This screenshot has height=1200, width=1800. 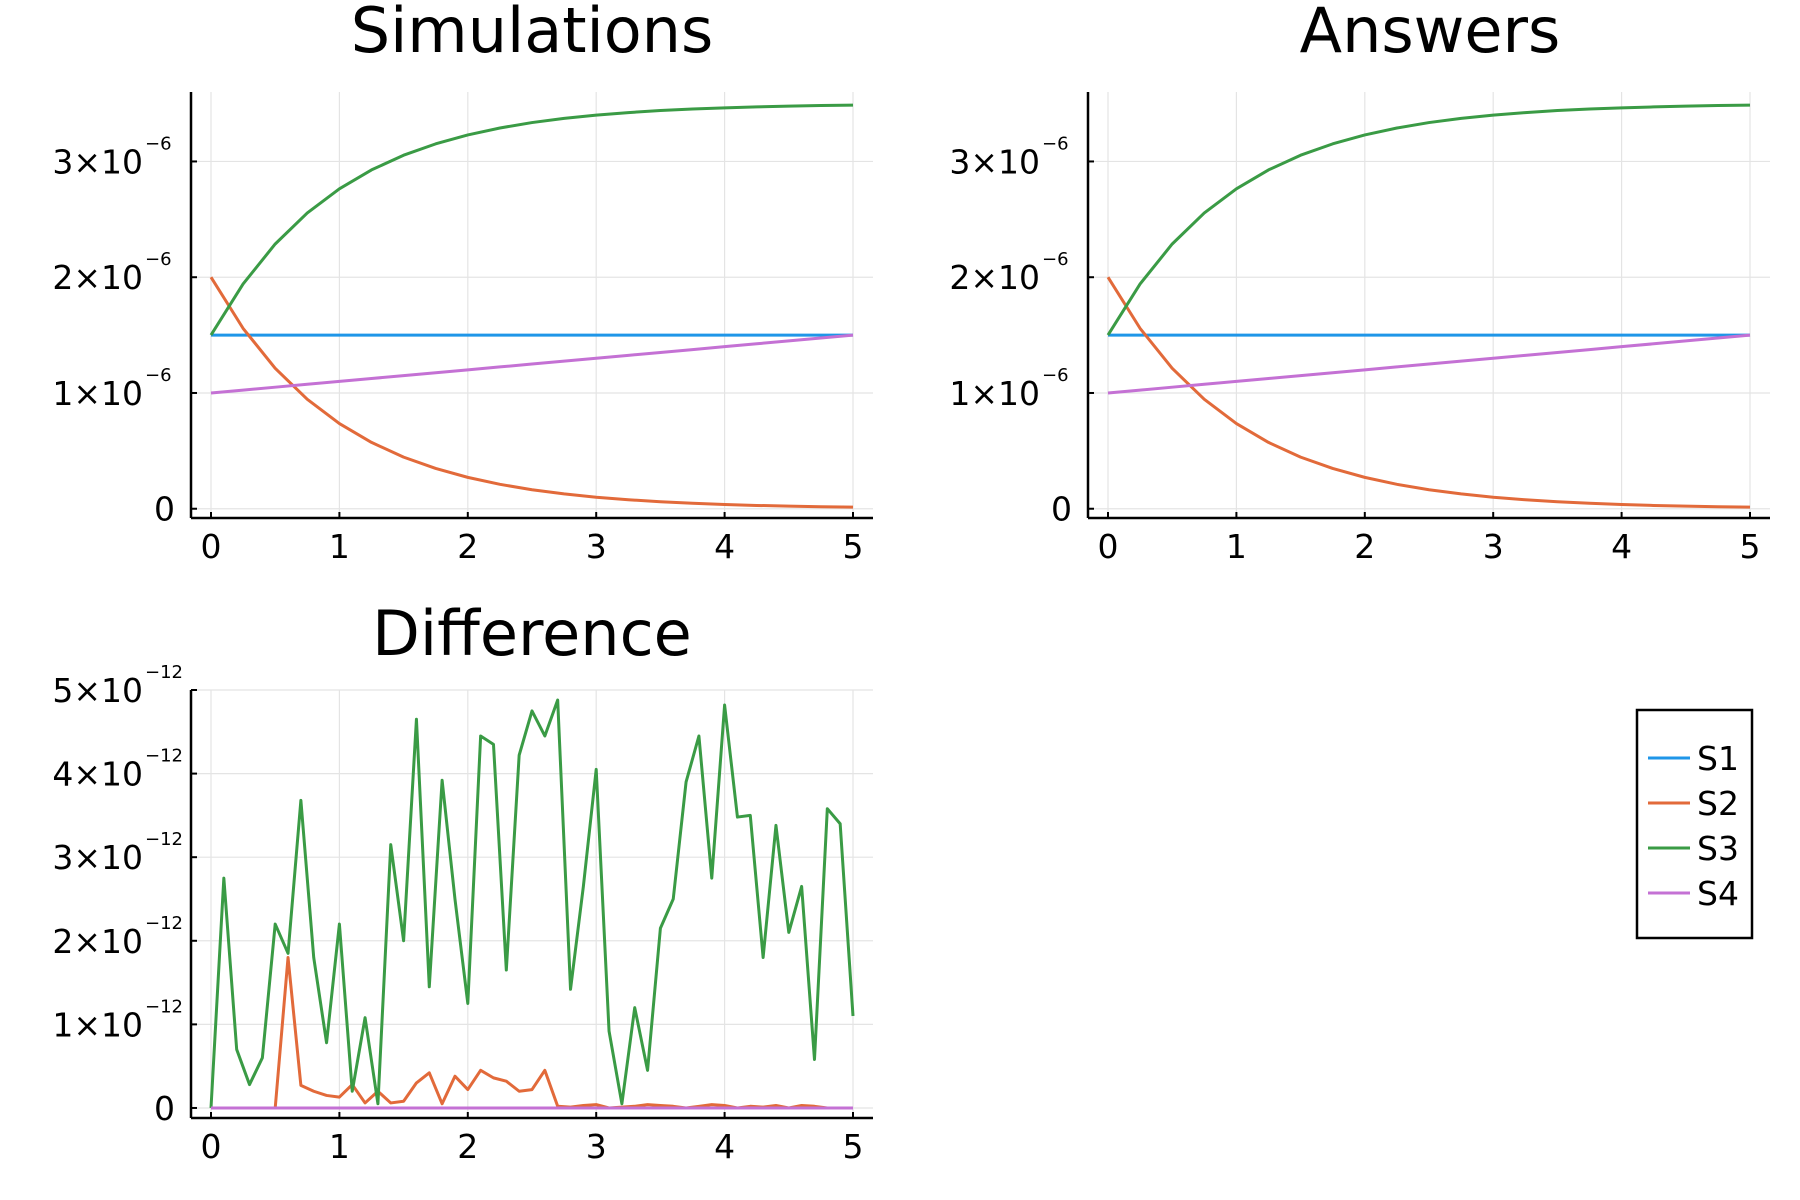 I want to click on legend: S1 S2 S3 S4, so click(x=1694, y=824).